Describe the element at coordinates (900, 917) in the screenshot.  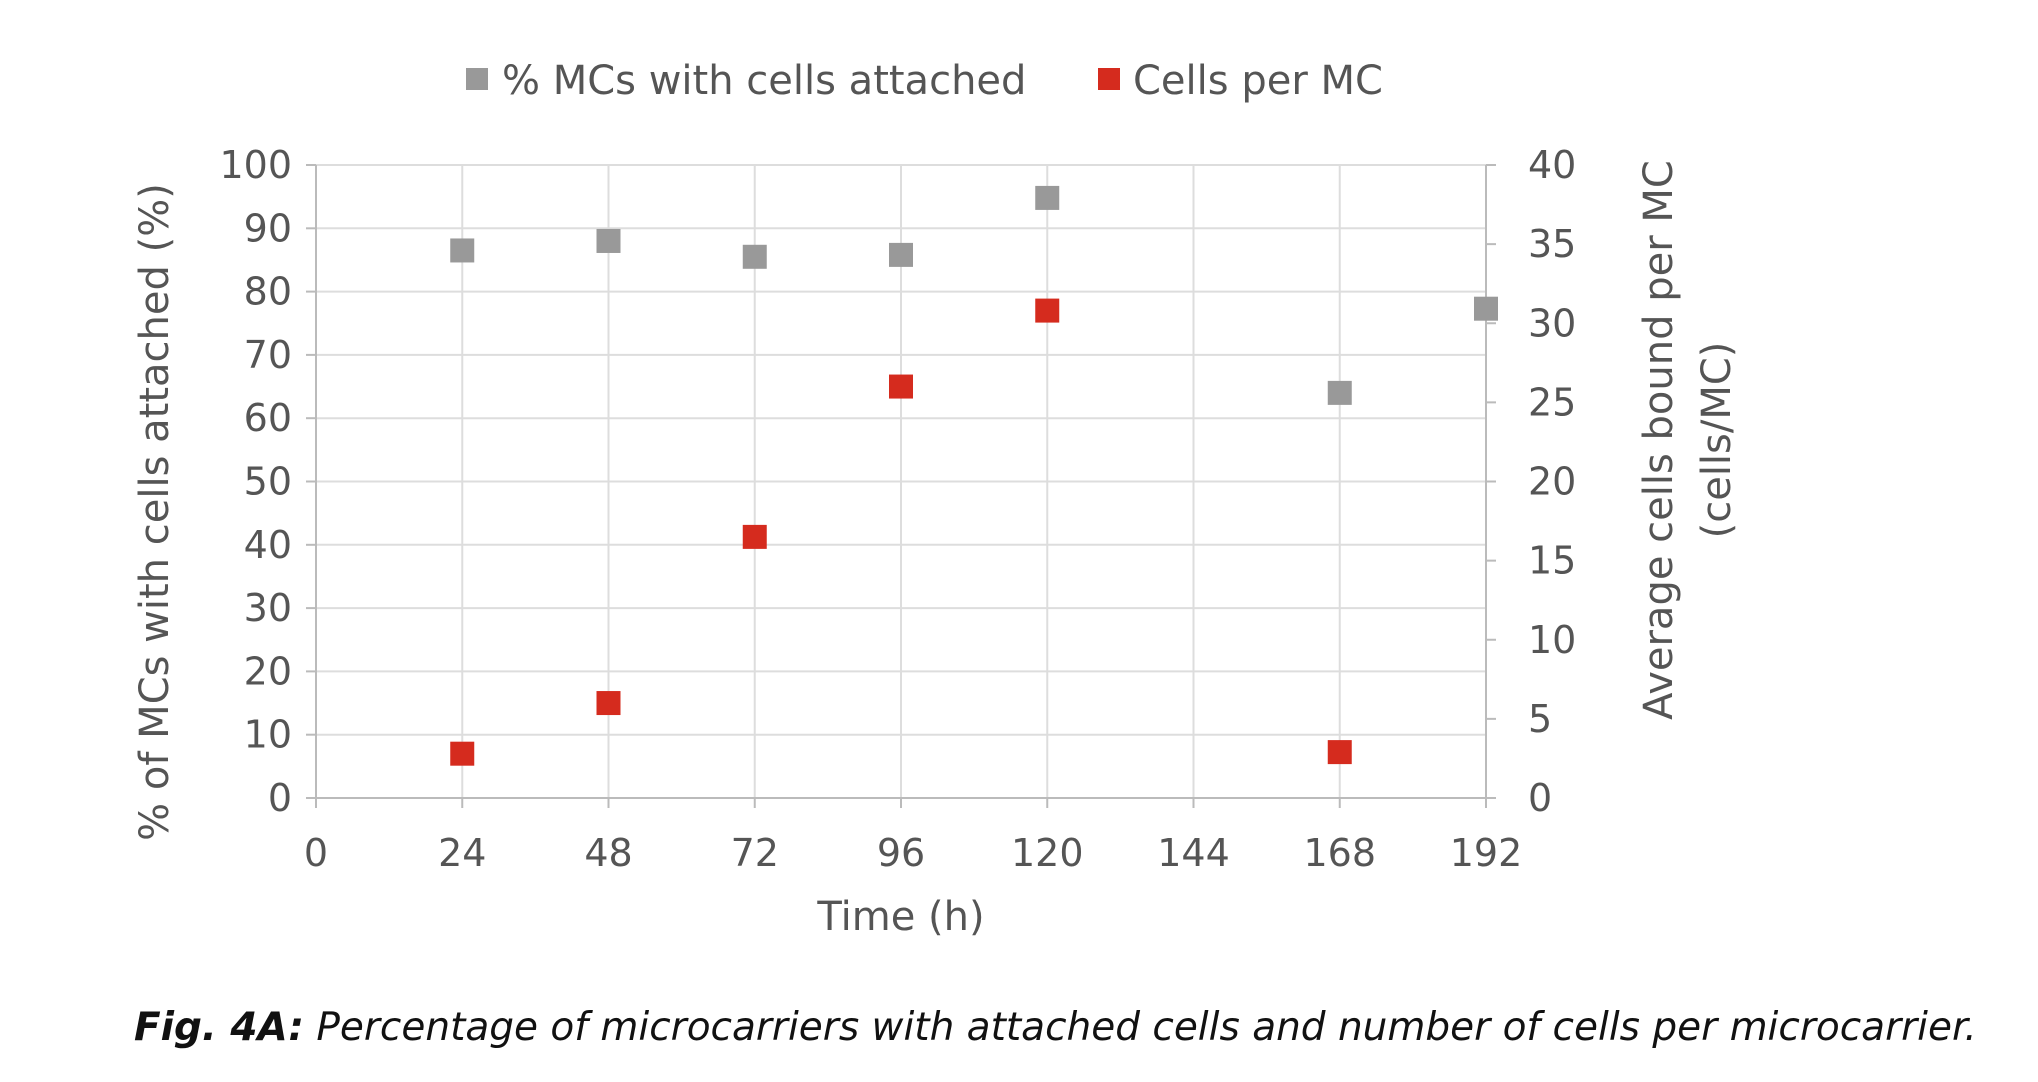
I see `x-axis-title: Time (h)` at that location.